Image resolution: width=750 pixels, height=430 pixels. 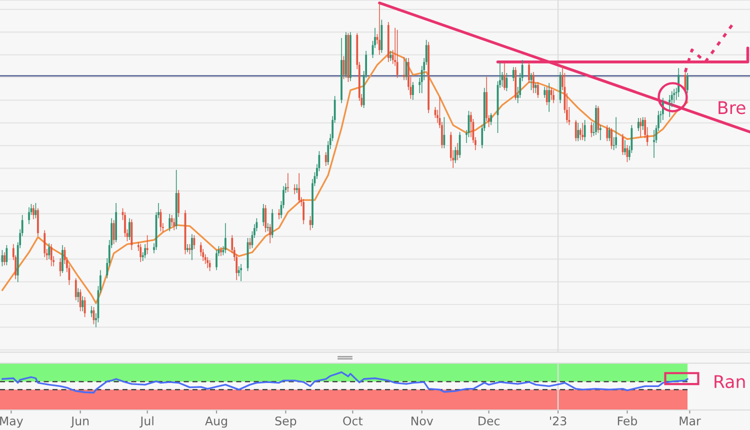 What do you see at coordinates (628, 421) in the screenshot?
I see `x-tick-label: Feb` at bounding box center [628, 421].